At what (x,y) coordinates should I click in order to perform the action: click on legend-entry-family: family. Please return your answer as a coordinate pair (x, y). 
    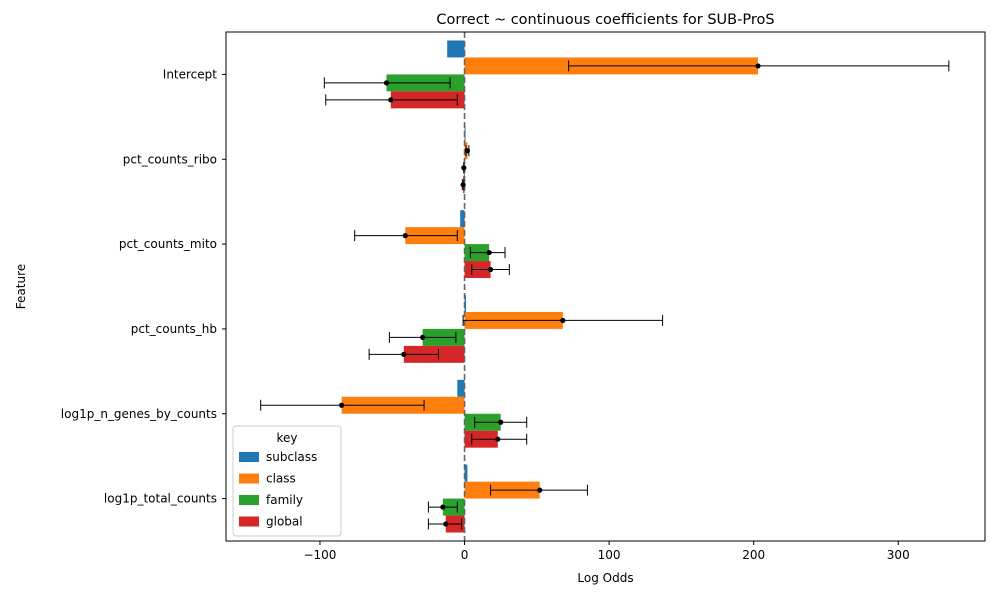
    Looking at the image, I should click on (284, 500).